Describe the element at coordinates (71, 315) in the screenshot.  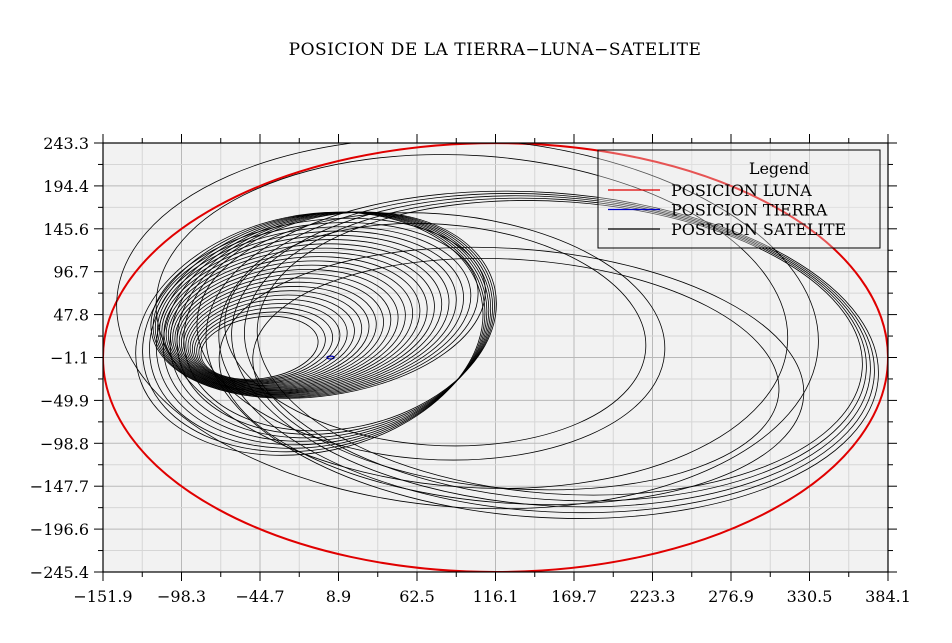
I see `y-tick-label: 47.8` at that location.